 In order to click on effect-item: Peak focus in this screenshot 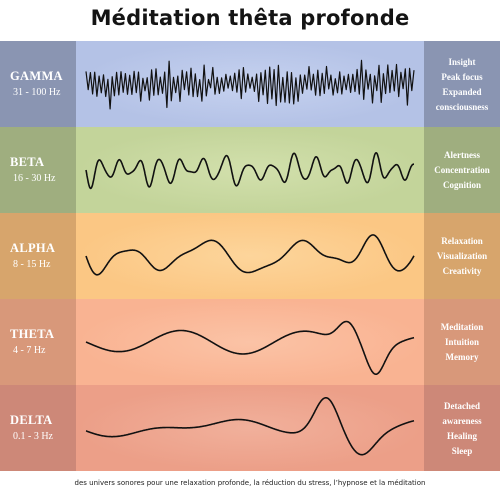, I will do `click(462, 77)`.